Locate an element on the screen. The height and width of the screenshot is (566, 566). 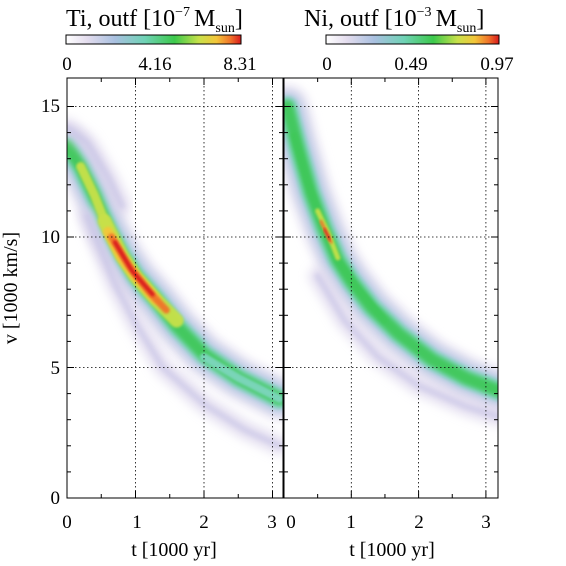
y-tick-label: 0 is located at coordinates (56, 498).